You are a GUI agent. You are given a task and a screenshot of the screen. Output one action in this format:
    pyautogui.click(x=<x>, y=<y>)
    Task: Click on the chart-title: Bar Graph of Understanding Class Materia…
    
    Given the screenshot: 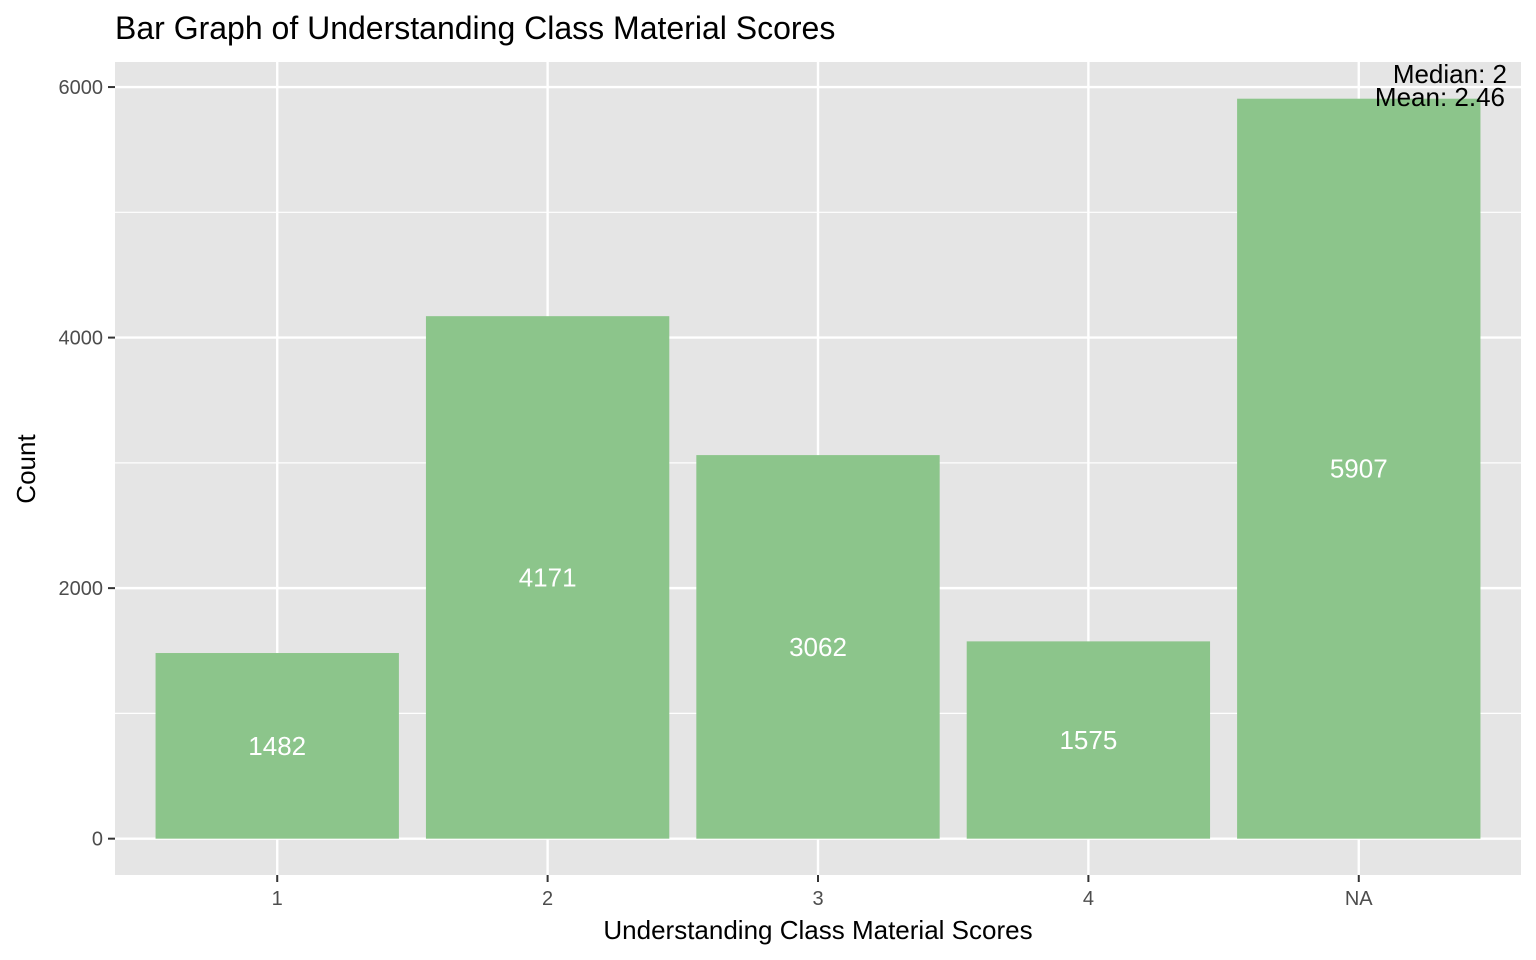 What is the action you would take?
    pyautogui.click(x=475, y=28)
    